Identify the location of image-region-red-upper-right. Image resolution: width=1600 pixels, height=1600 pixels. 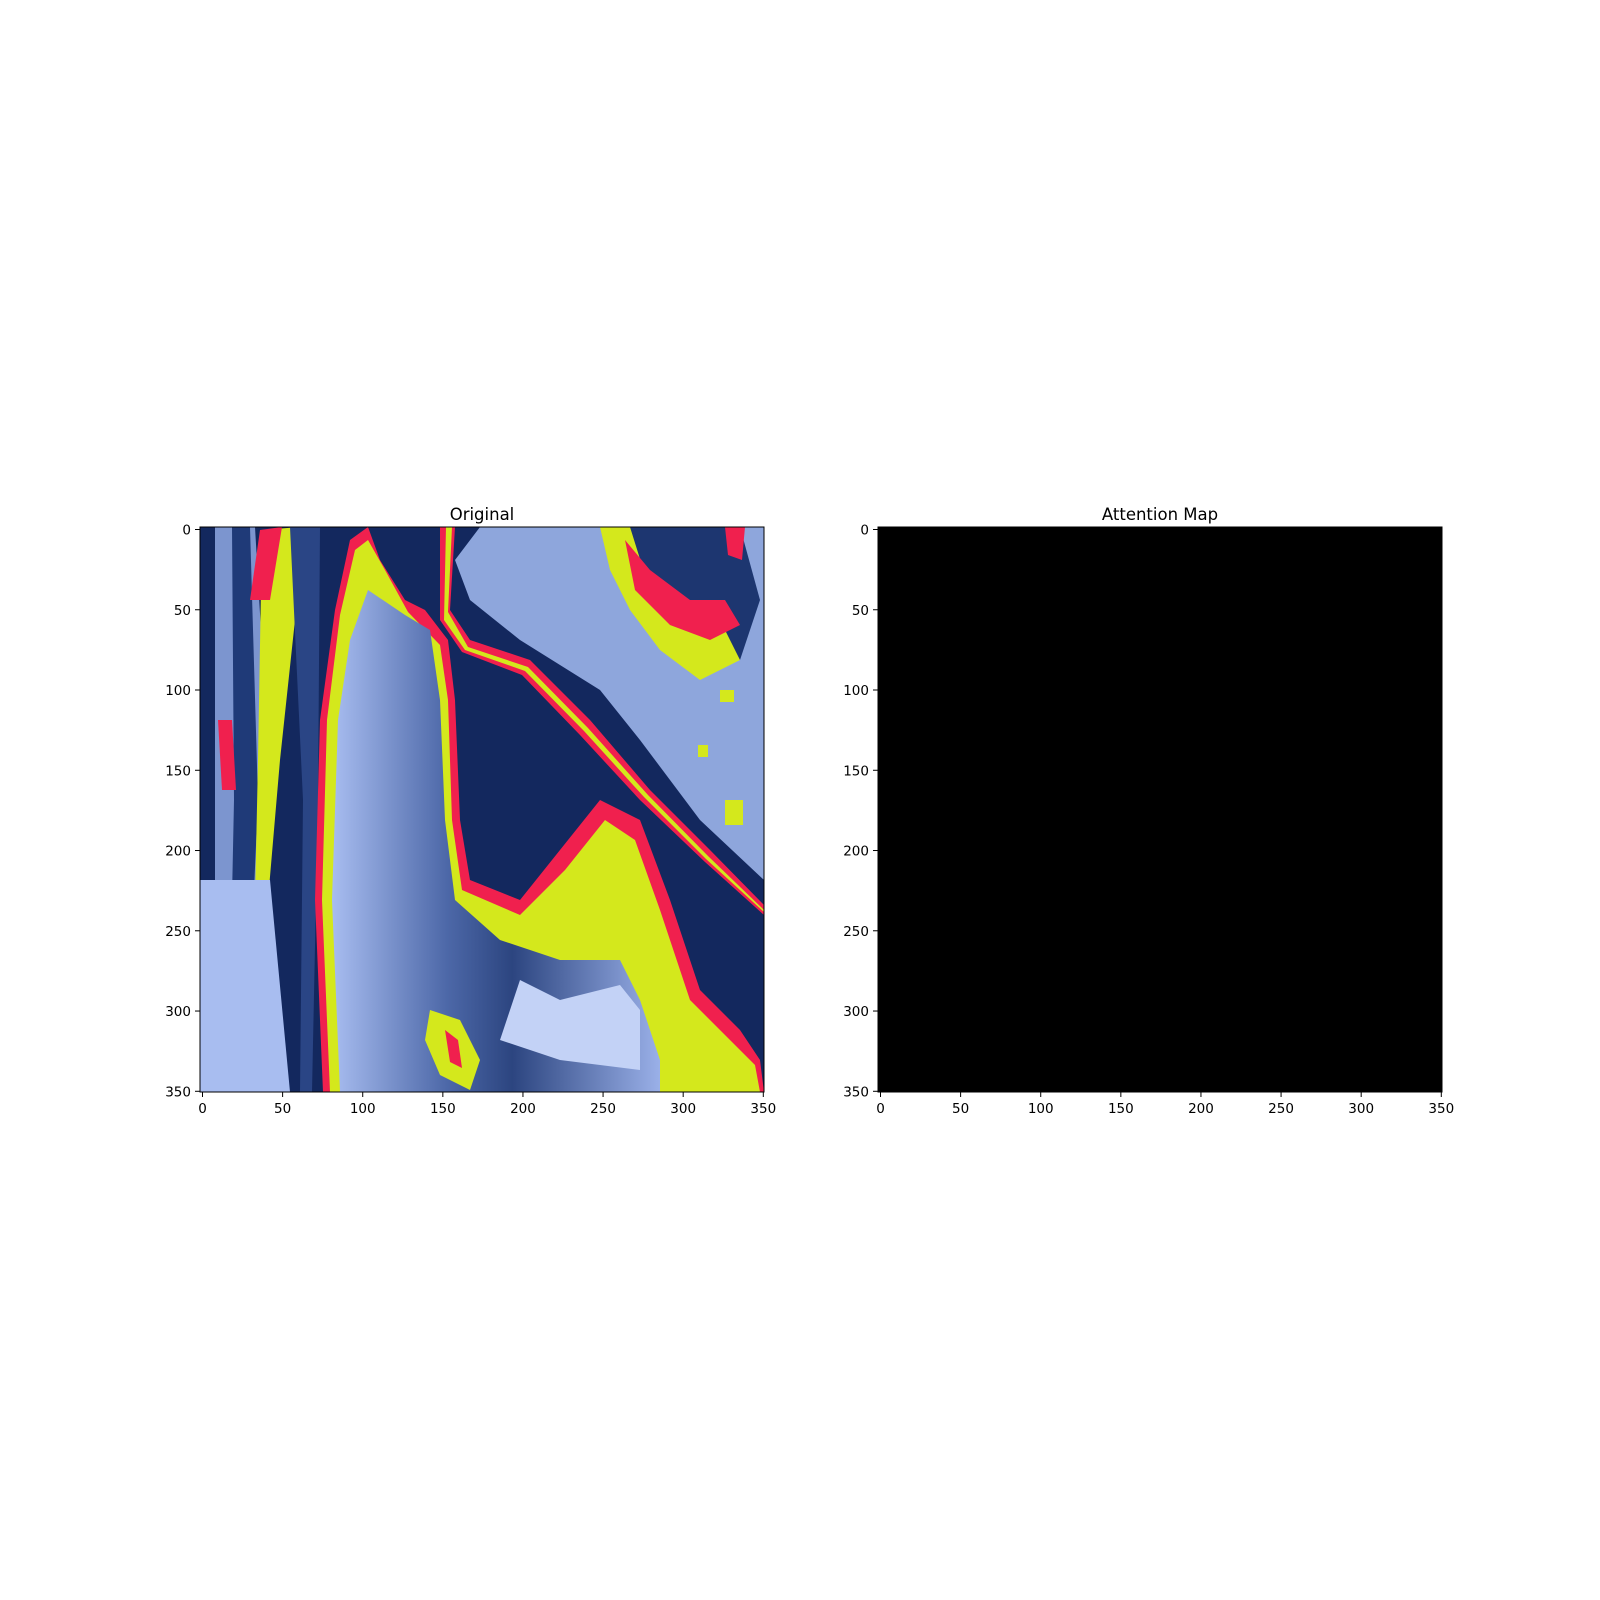
(682, 590).